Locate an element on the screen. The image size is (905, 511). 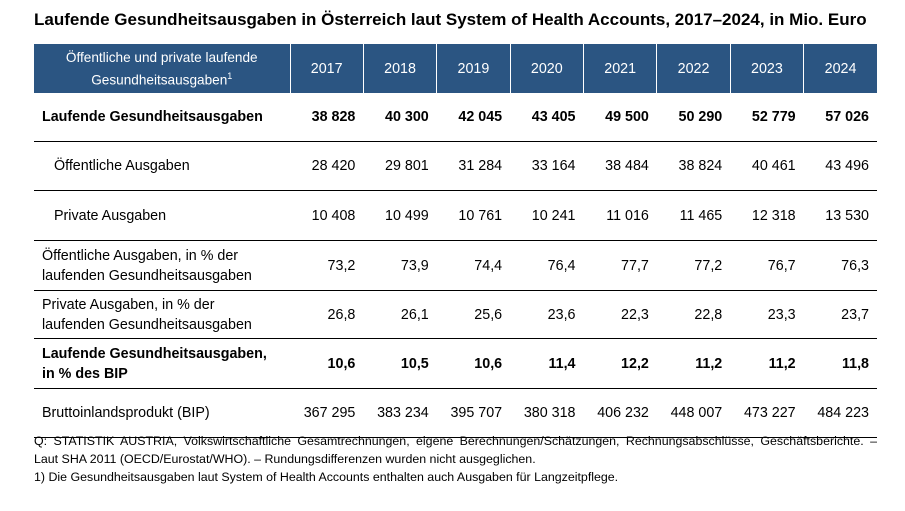
table-cell: 42 045 is located at coordinates (473, 117).